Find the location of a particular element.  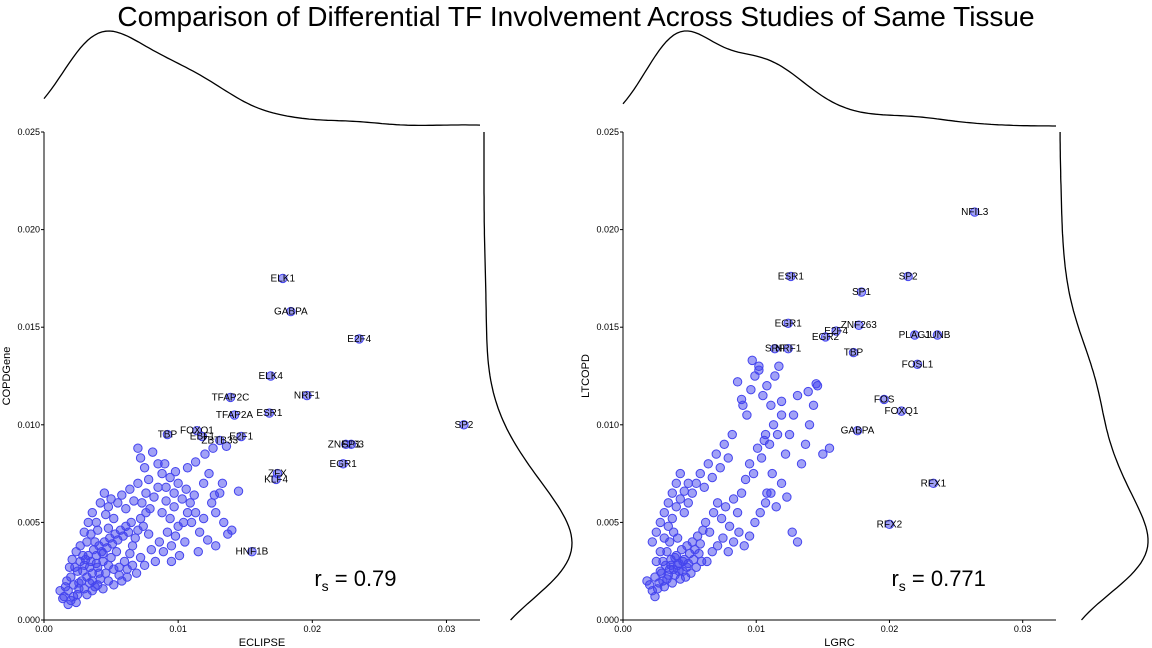

y-axis-label: LTCOPD is located at coordinates (586, 376).